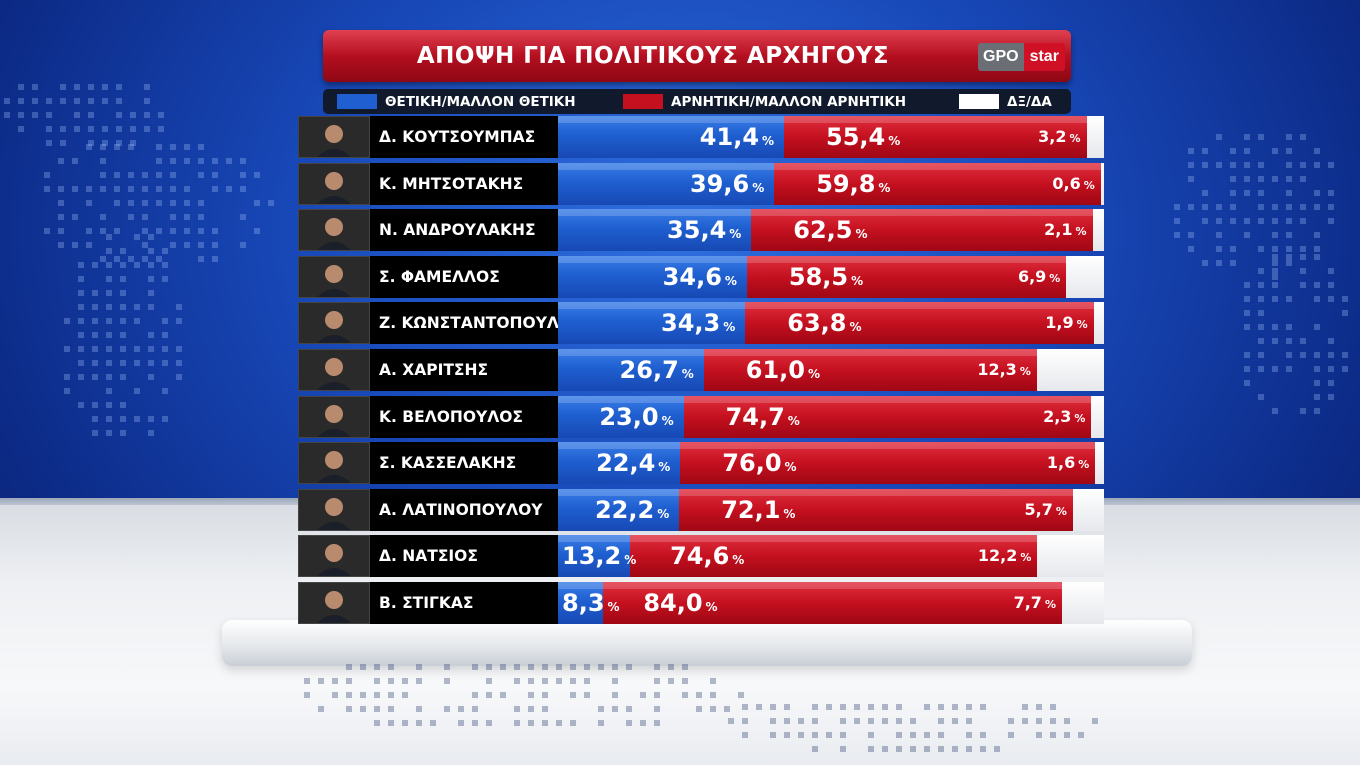 This screenshot has width=1360, height=765. I want to click on label-negative-percent: %, so click(711, 607).